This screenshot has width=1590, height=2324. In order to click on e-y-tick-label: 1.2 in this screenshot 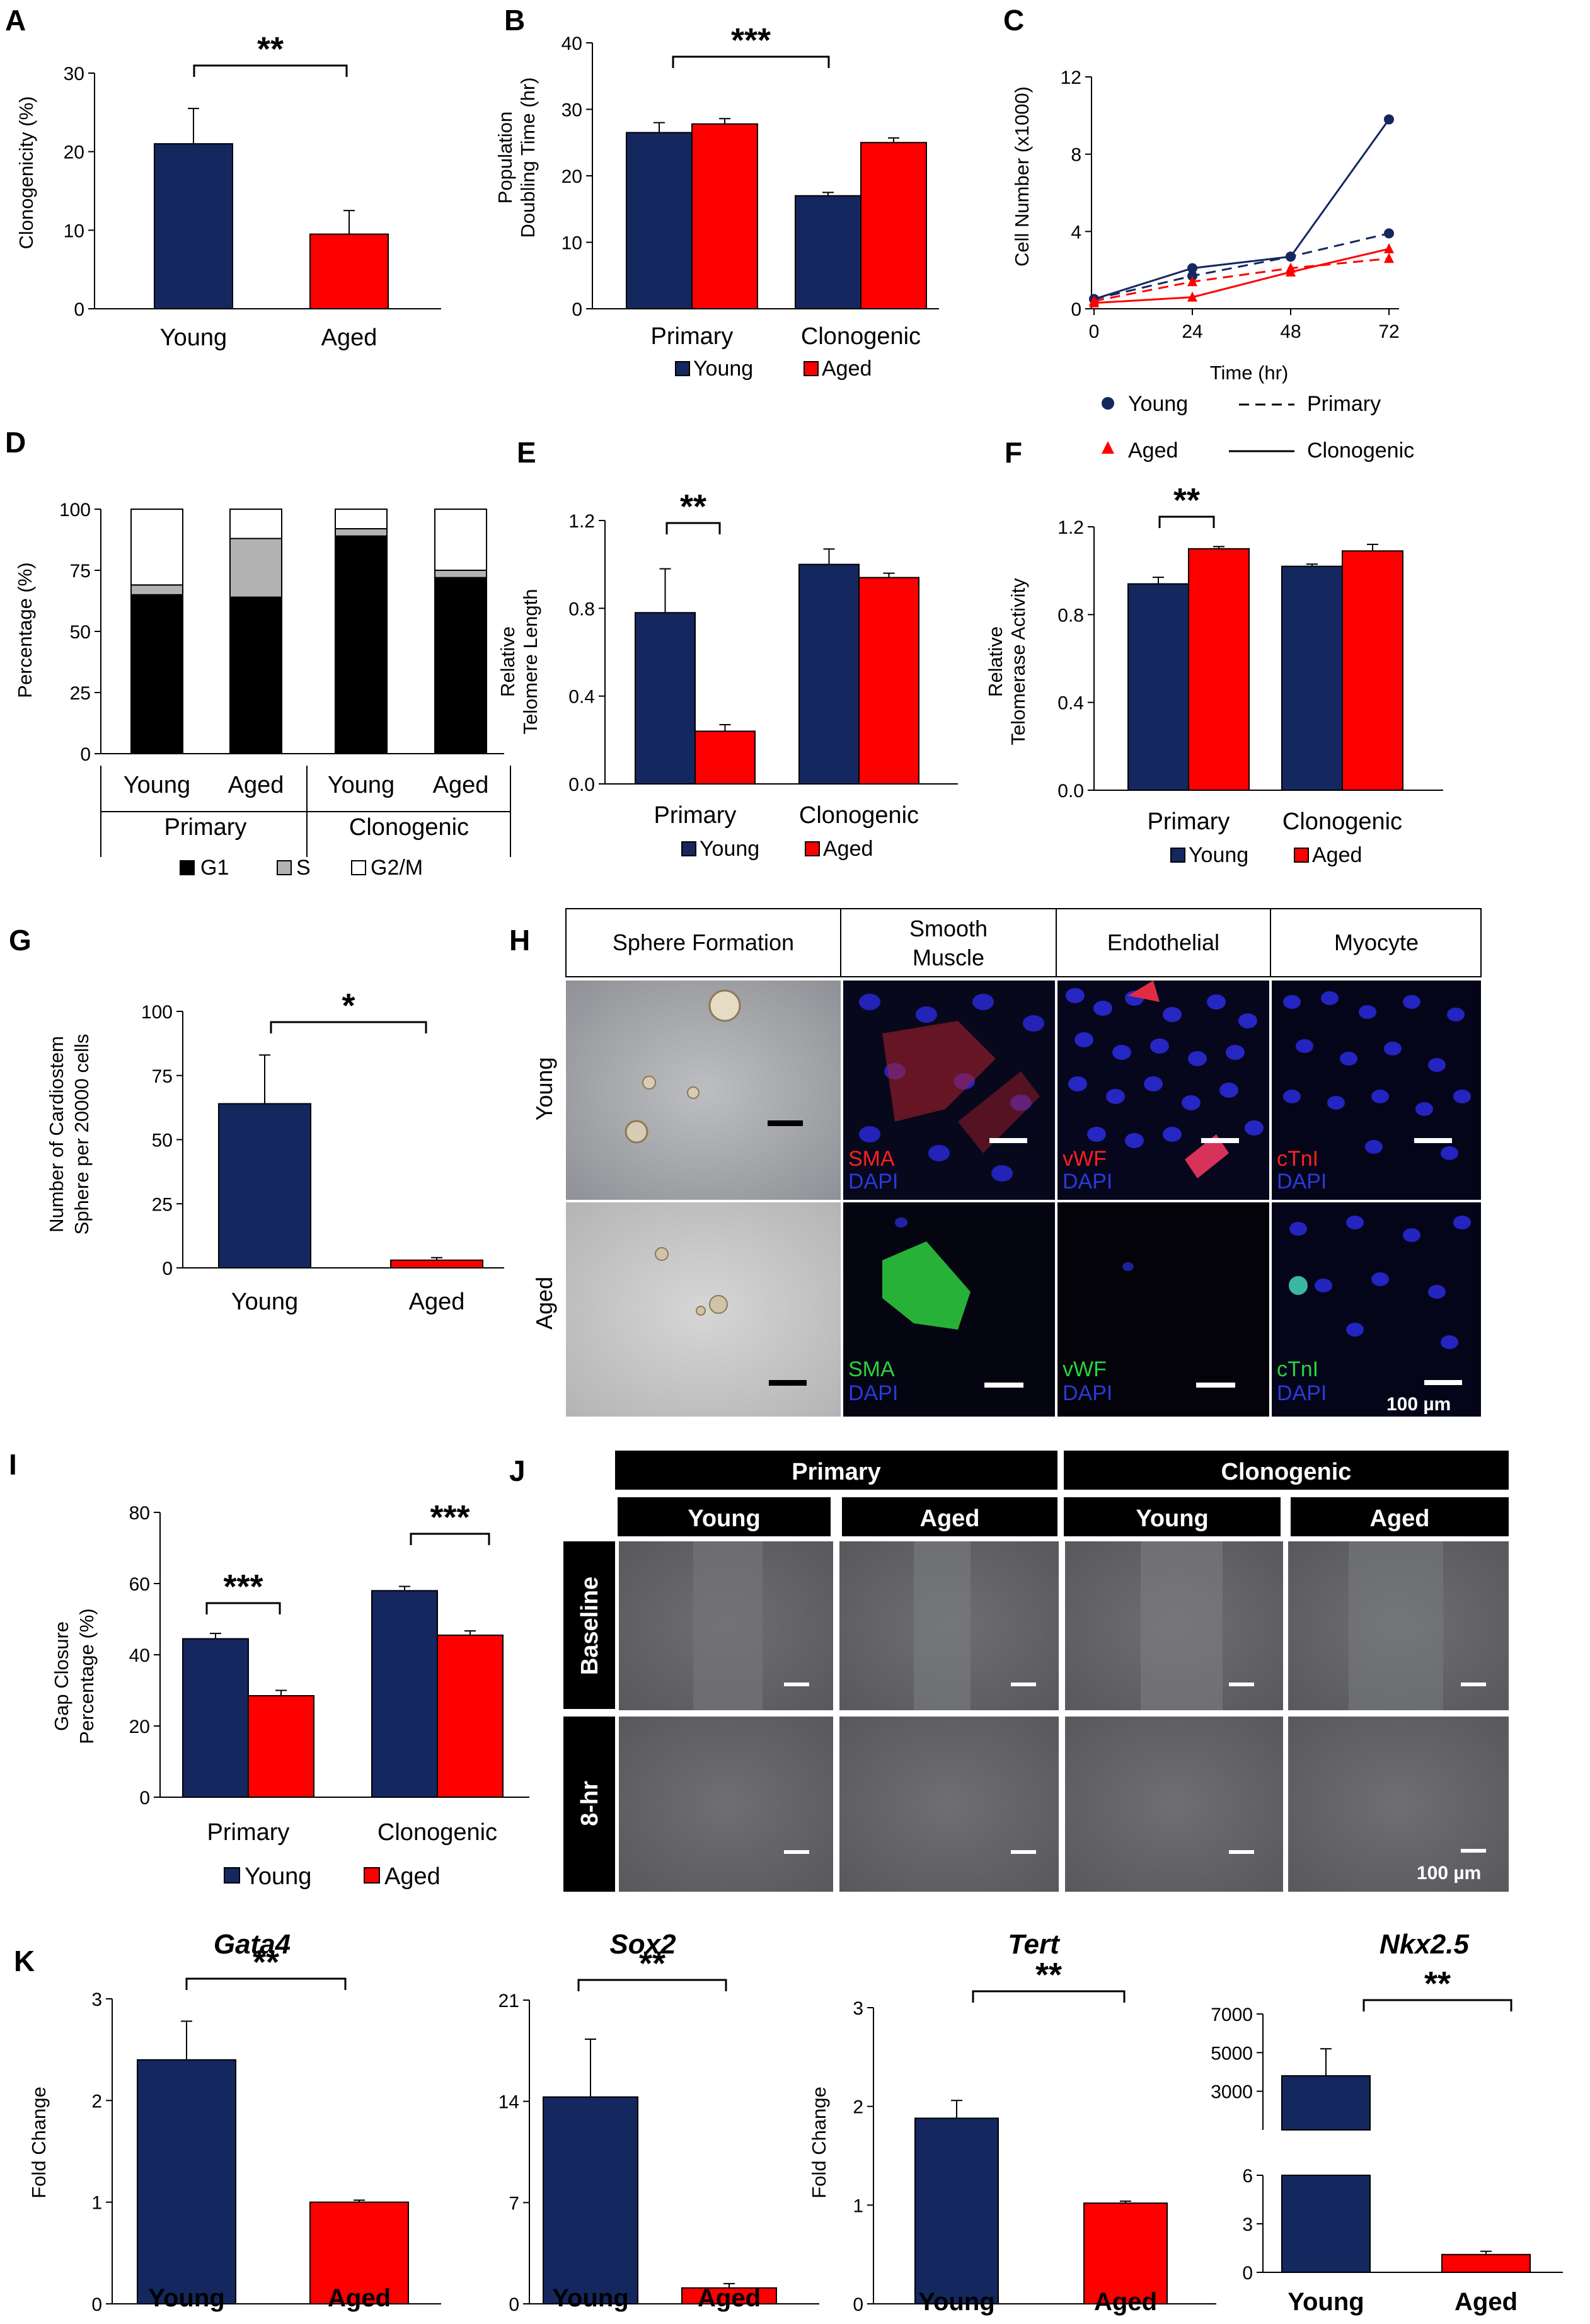, I will do `click(581, 521)`.